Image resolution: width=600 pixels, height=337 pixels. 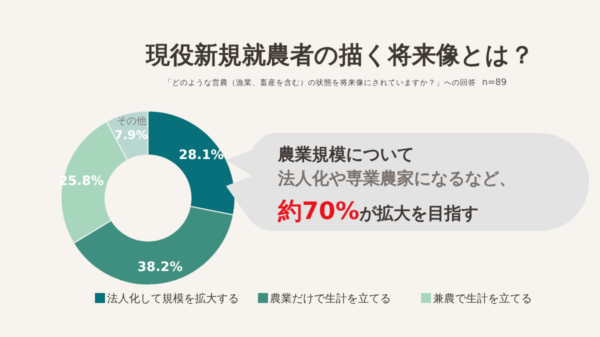 I want to click on legend-label: 法人化して規模を拡大する, so click(x=173, y=298).